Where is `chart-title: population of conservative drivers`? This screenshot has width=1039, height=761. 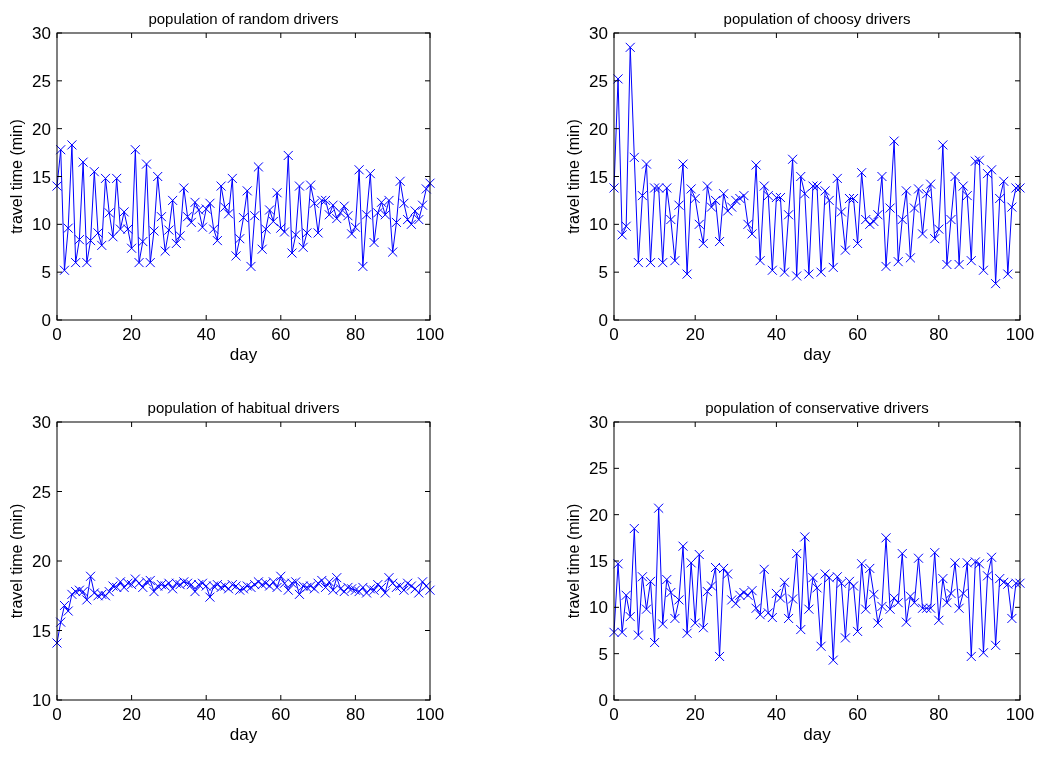
chart-title: population of conservative drivers is located at coordinates (817, 407).